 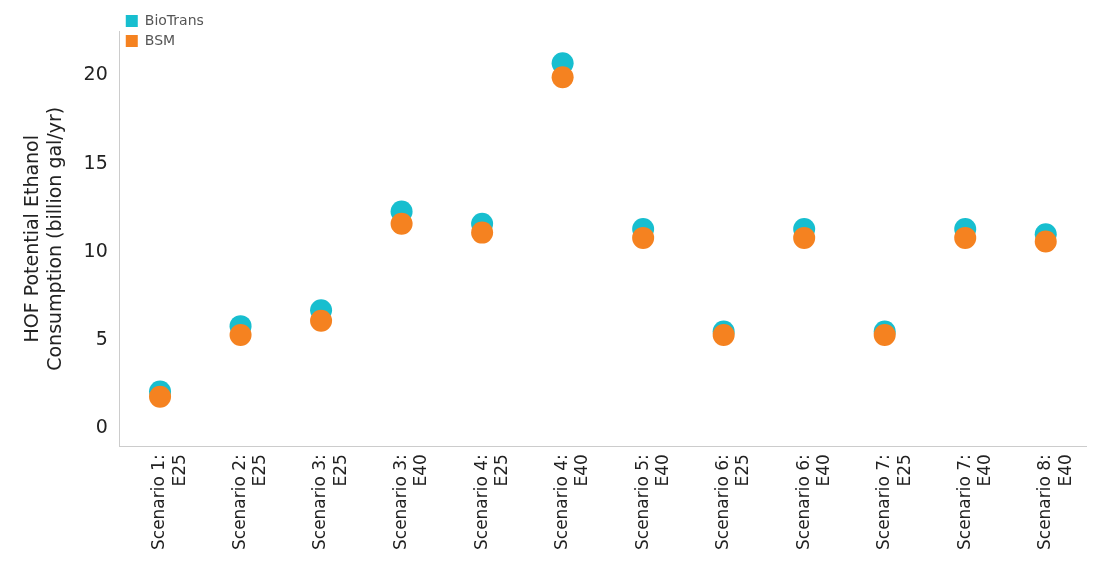 What do you see at coordinates (168, 502) in the screenshot?
I see `x-tick-label: Scenario 1: E25` at bounding box center [168, 502].